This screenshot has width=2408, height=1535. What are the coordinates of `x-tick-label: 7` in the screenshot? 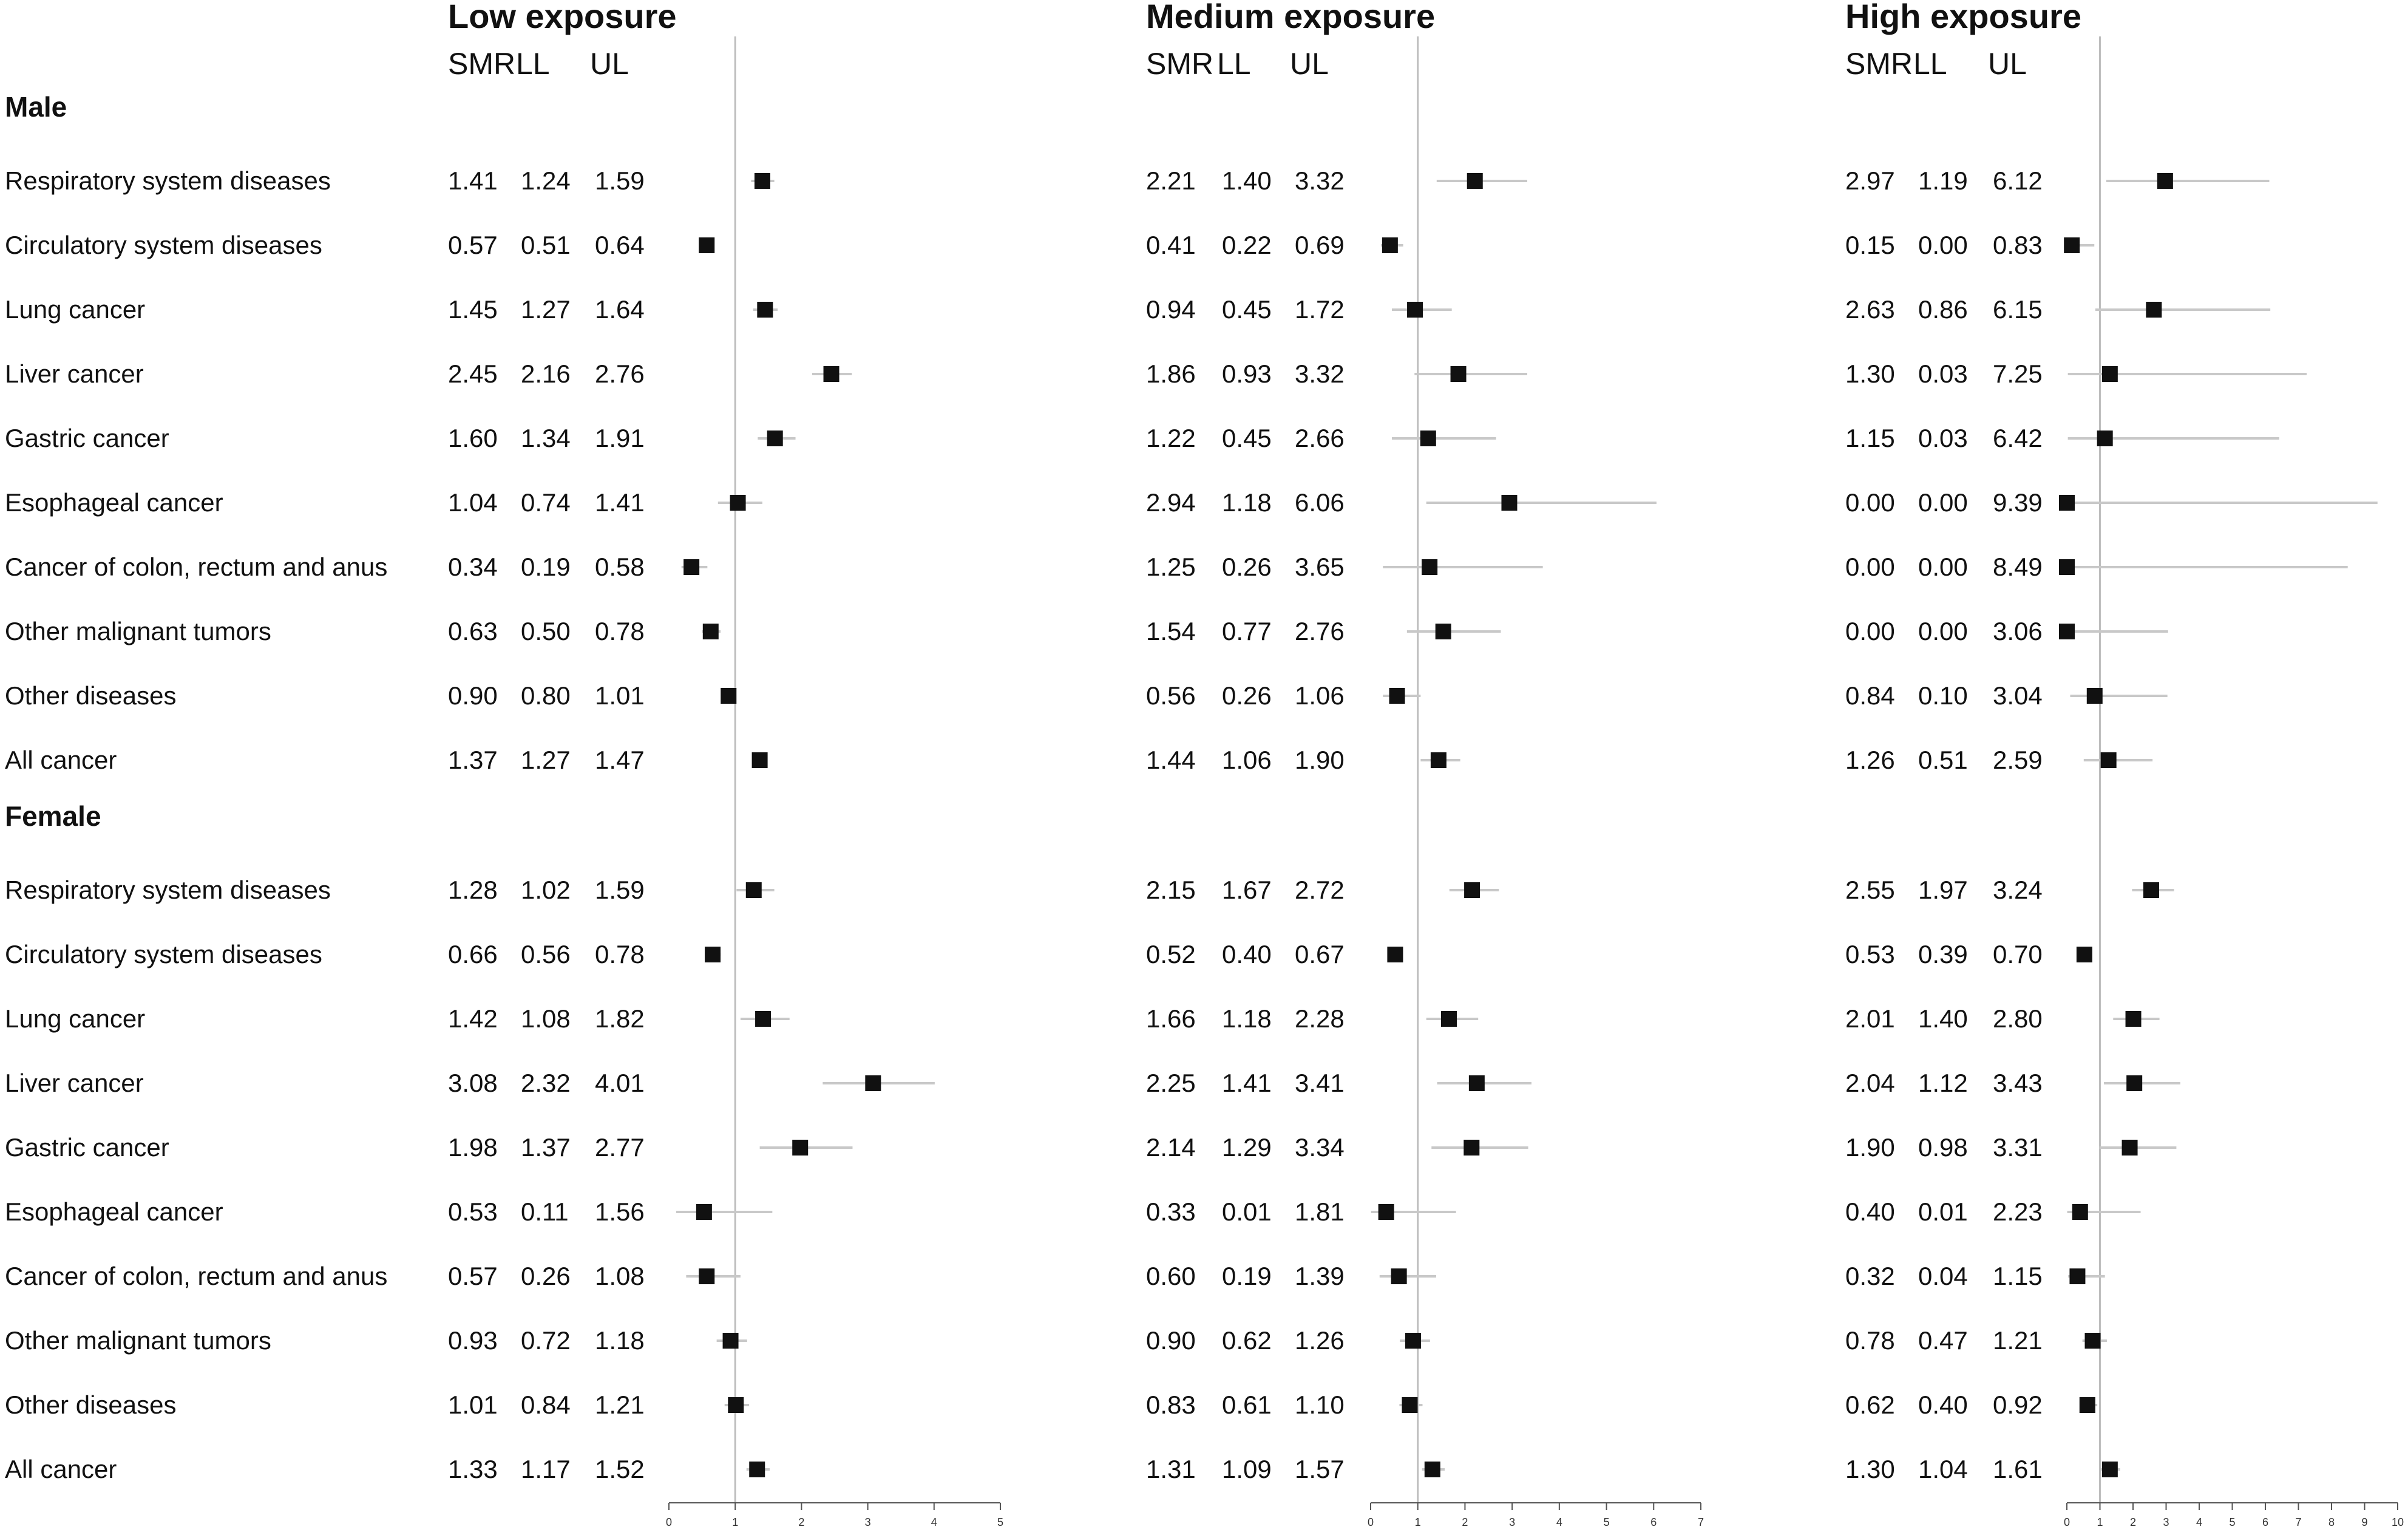 It's located at (1701, 1522).